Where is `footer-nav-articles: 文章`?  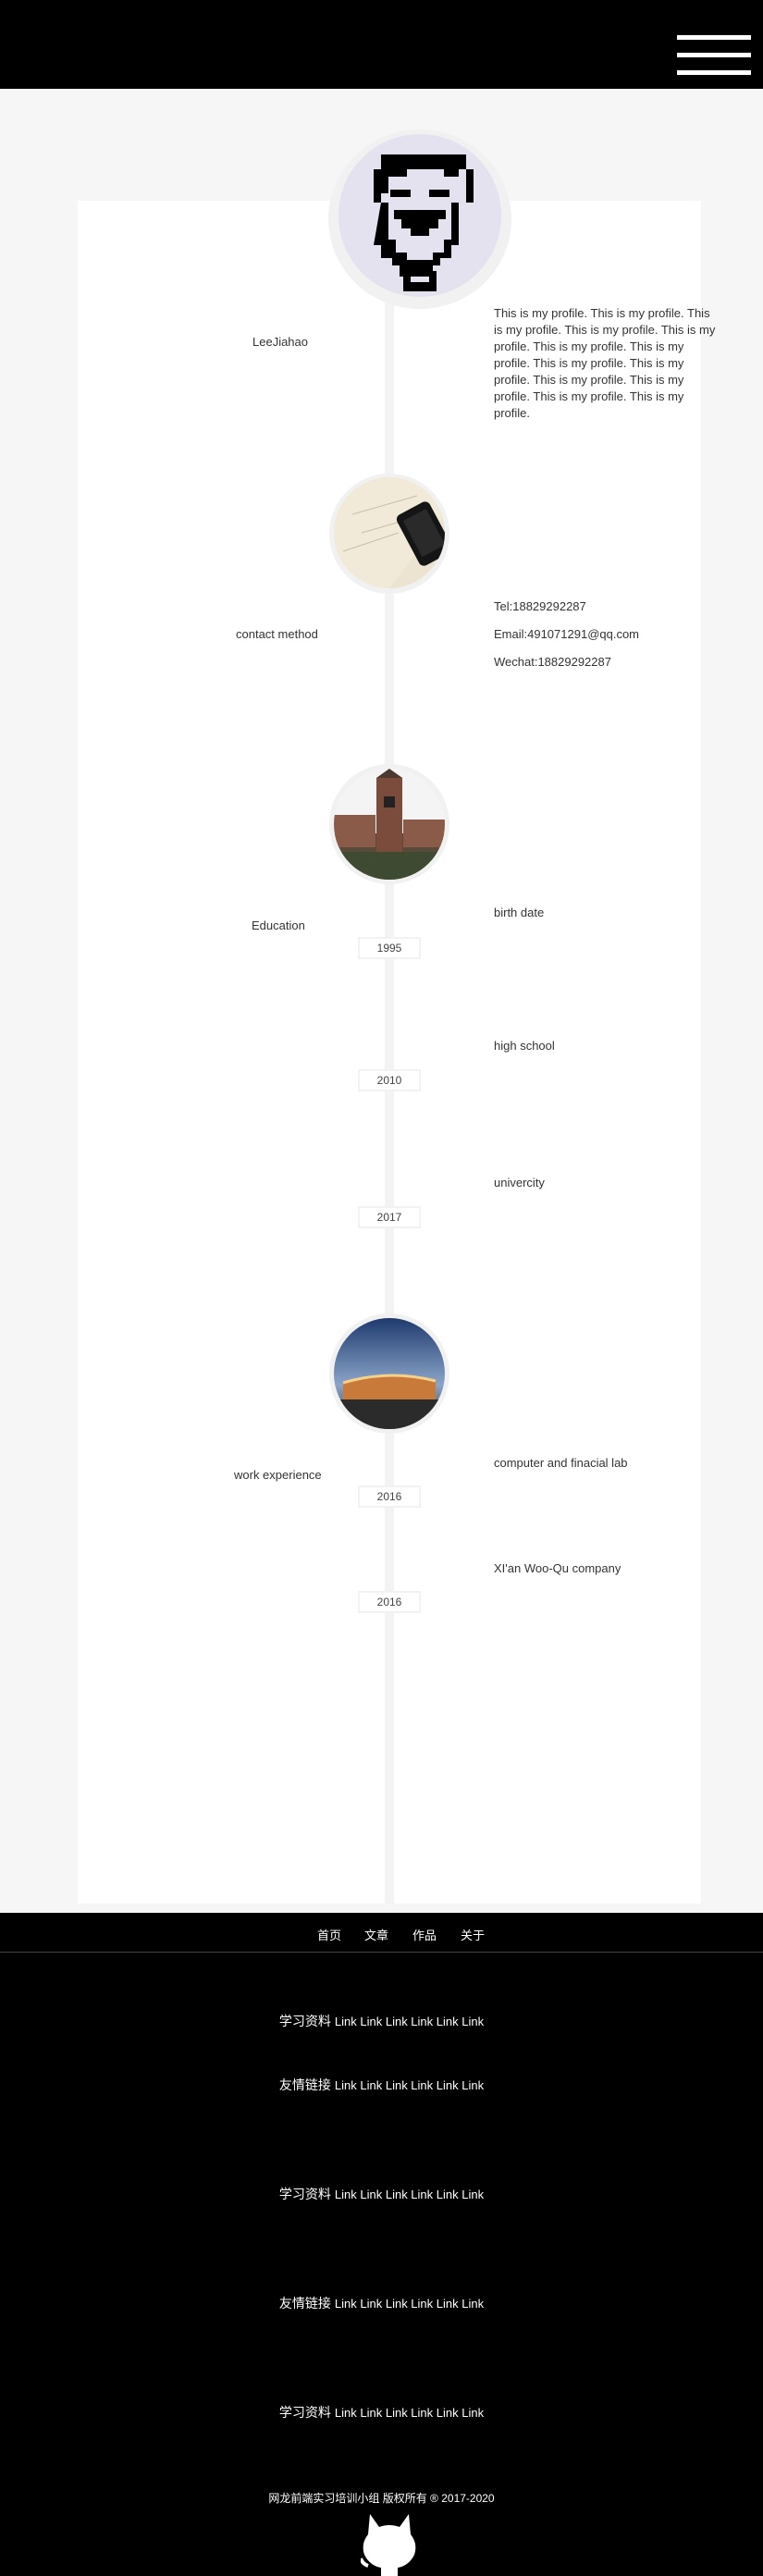
footer-nav-articles: 文章 is located at coordinates (376, 1935).